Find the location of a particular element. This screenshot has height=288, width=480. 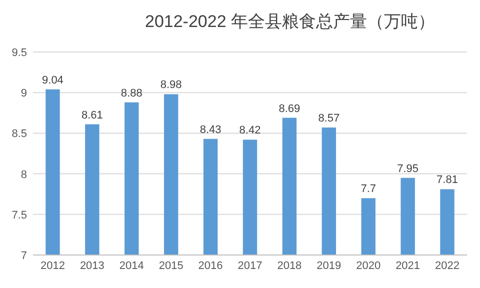

data-label: 8.42 is located at coordinates (250, 130).